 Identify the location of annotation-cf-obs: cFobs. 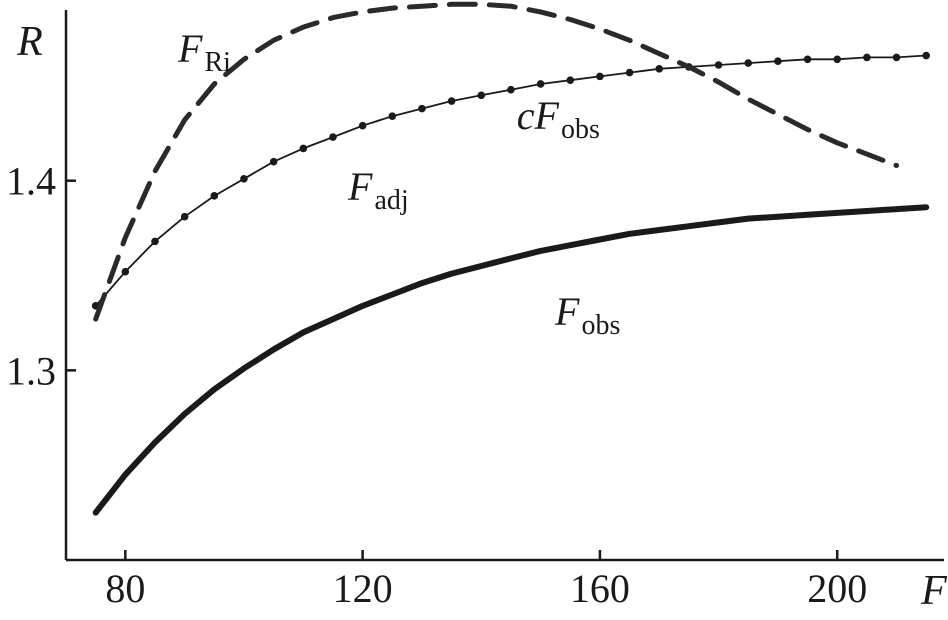
(558, 119).